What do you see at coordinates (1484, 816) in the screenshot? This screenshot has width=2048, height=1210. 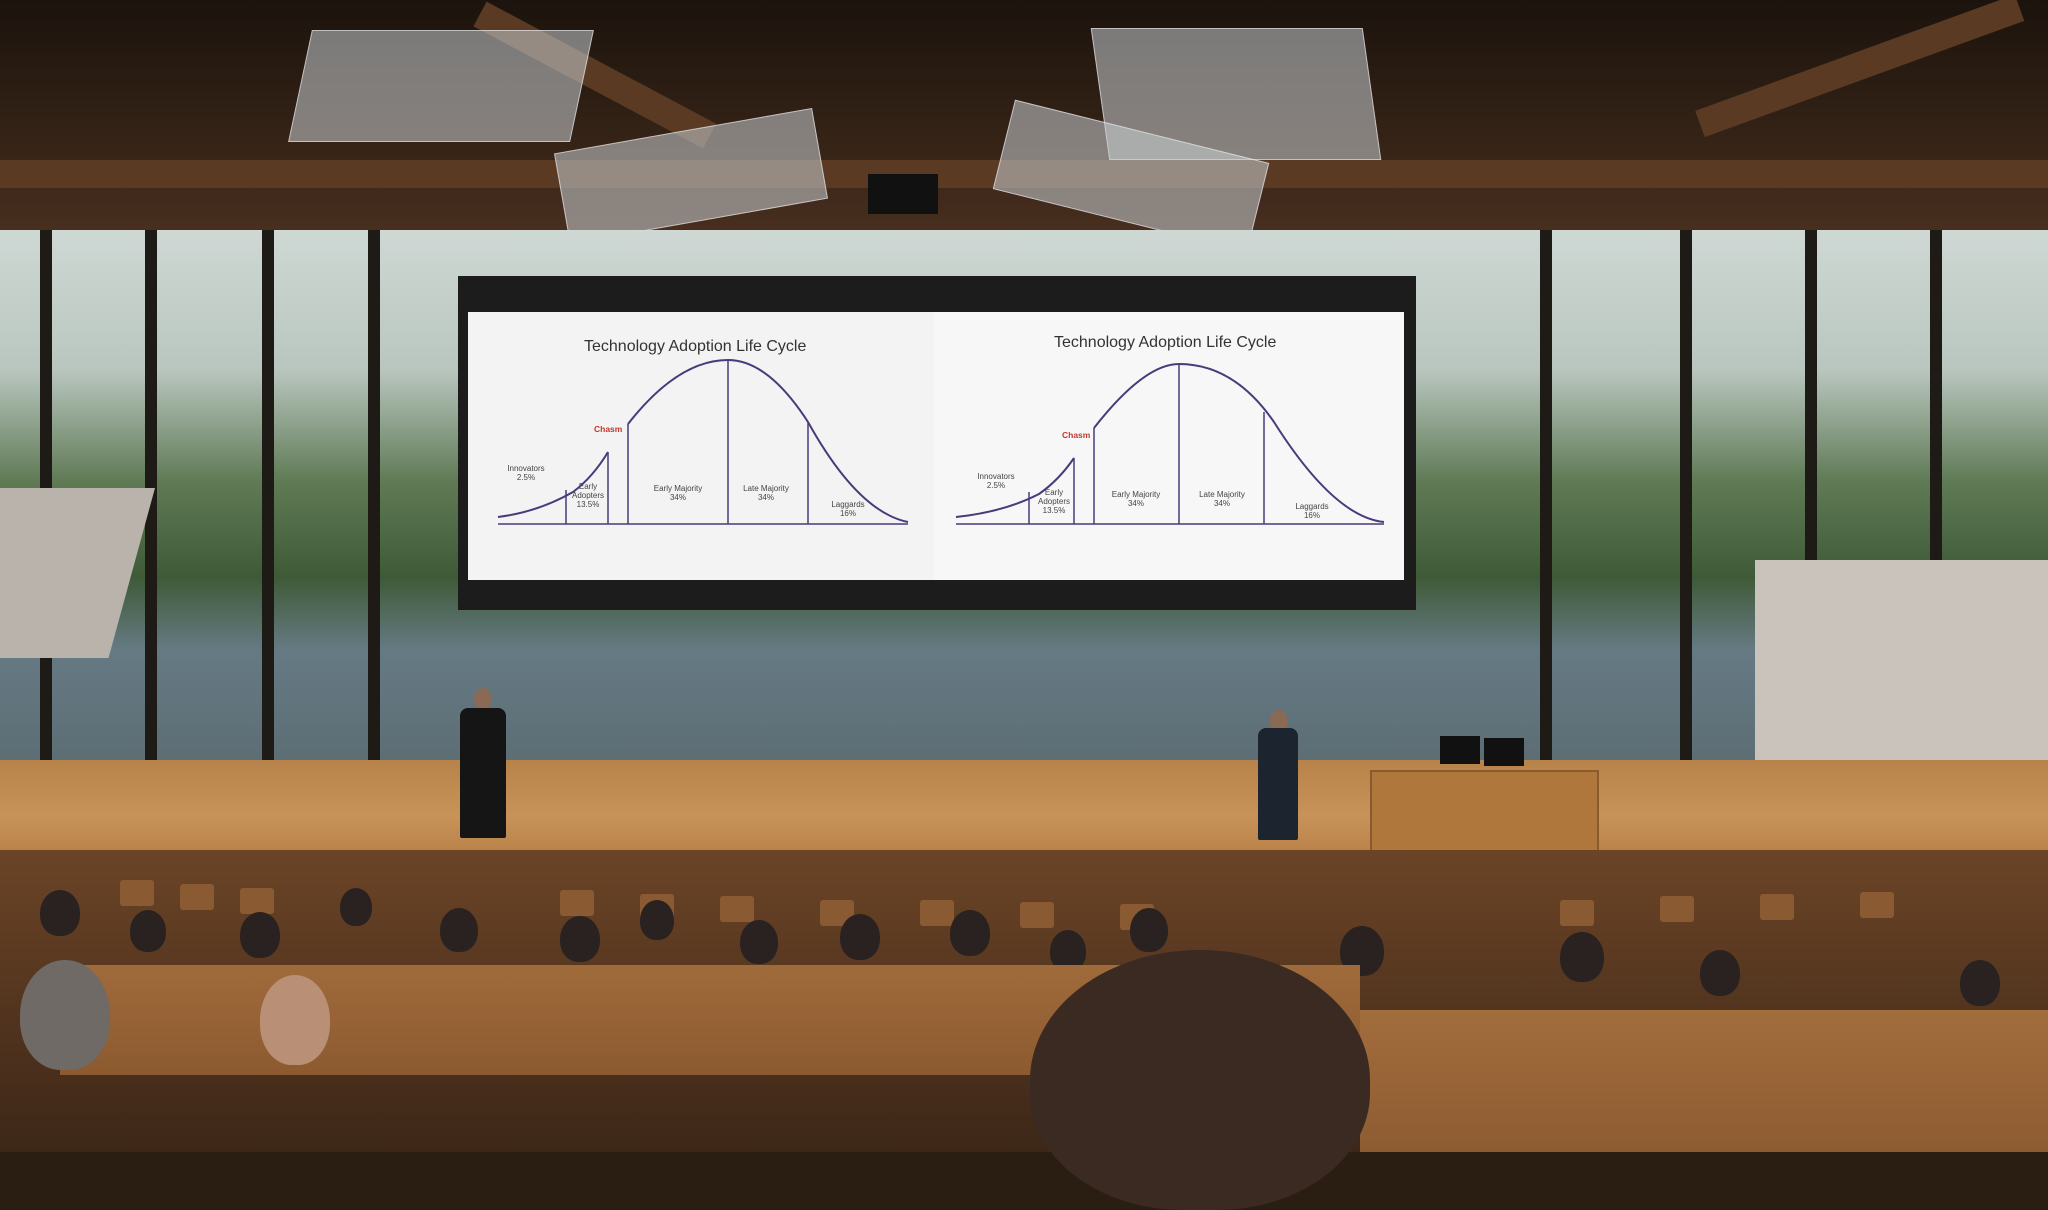 I see `lectern` at bounding box center [1484, 816].